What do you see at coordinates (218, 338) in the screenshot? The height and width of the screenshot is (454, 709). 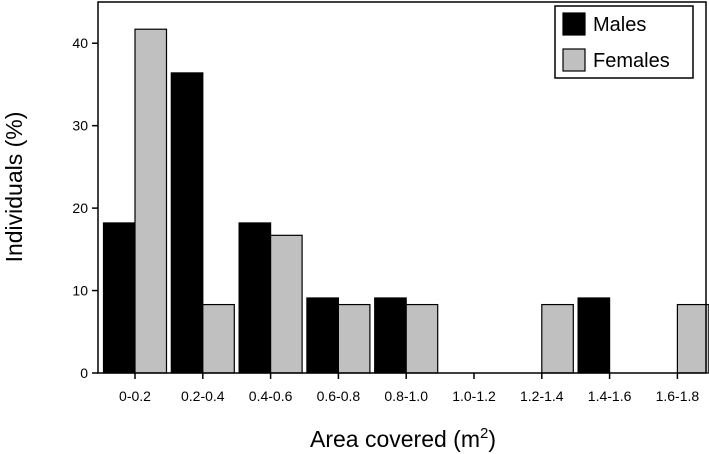 I see `bar-females-0.2-0.4` at bounding box center [218, 338].